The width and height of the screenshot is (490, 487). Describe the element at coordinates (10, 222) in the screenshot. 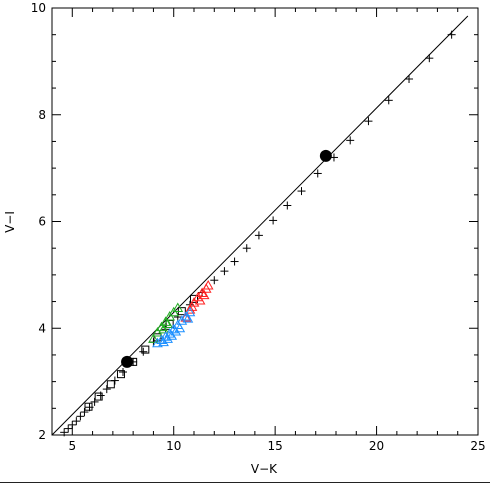

I see `y-axis-label: V−I` at that location.